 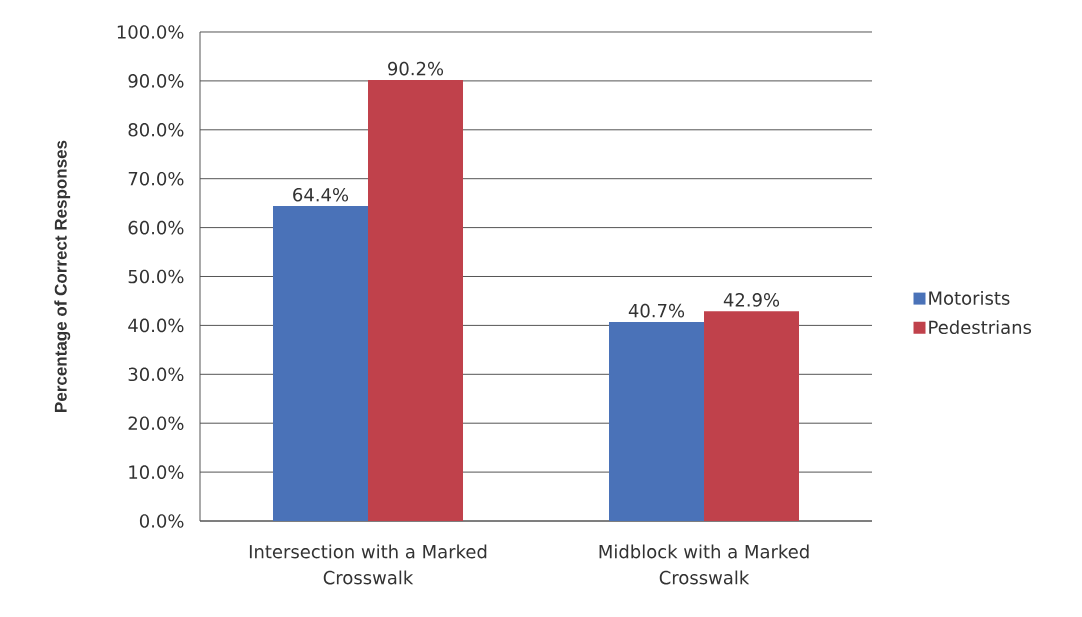 I want to click on y-tick-label: 0.0%, so click(x=161, y=521).